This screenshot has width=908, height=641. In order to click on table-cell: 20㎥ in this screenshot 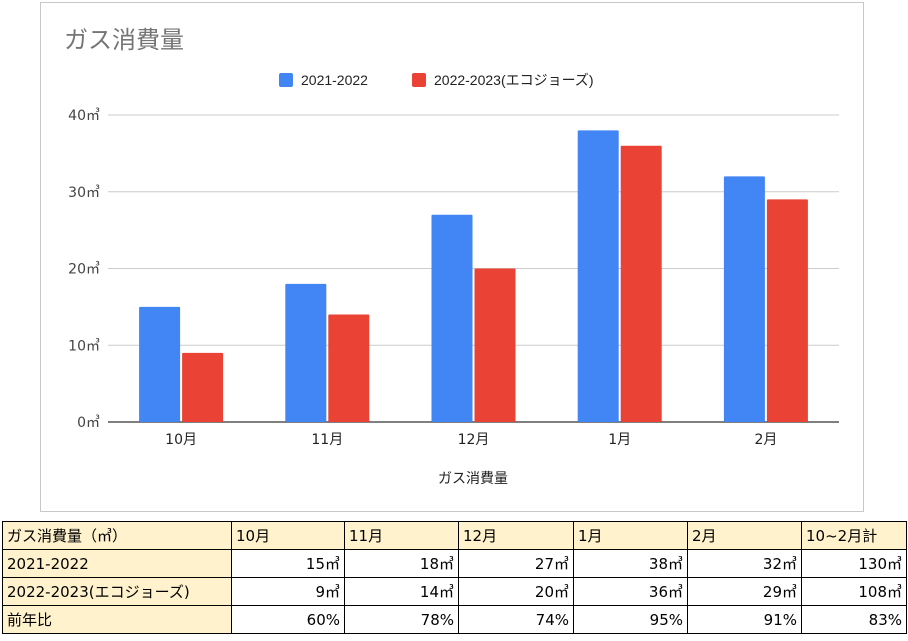, I will do `click(516, 591)`.